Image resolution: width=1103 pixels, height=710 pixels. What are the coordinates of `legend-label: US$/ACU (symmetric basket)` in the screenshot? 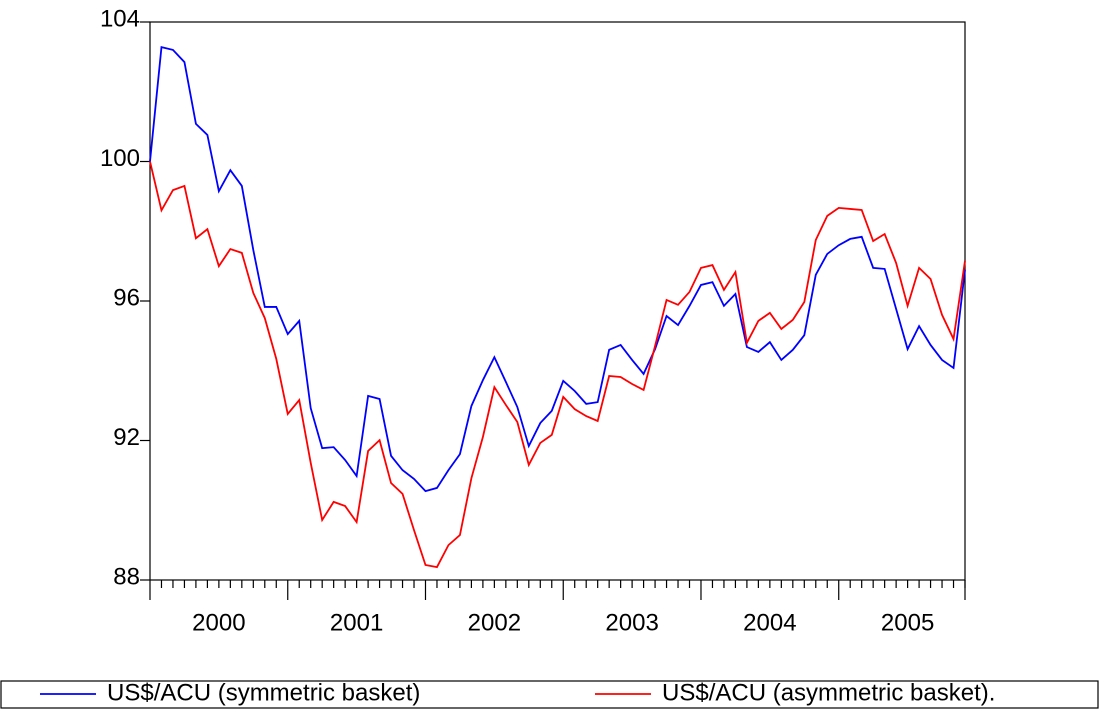 It's located at (263, 692).